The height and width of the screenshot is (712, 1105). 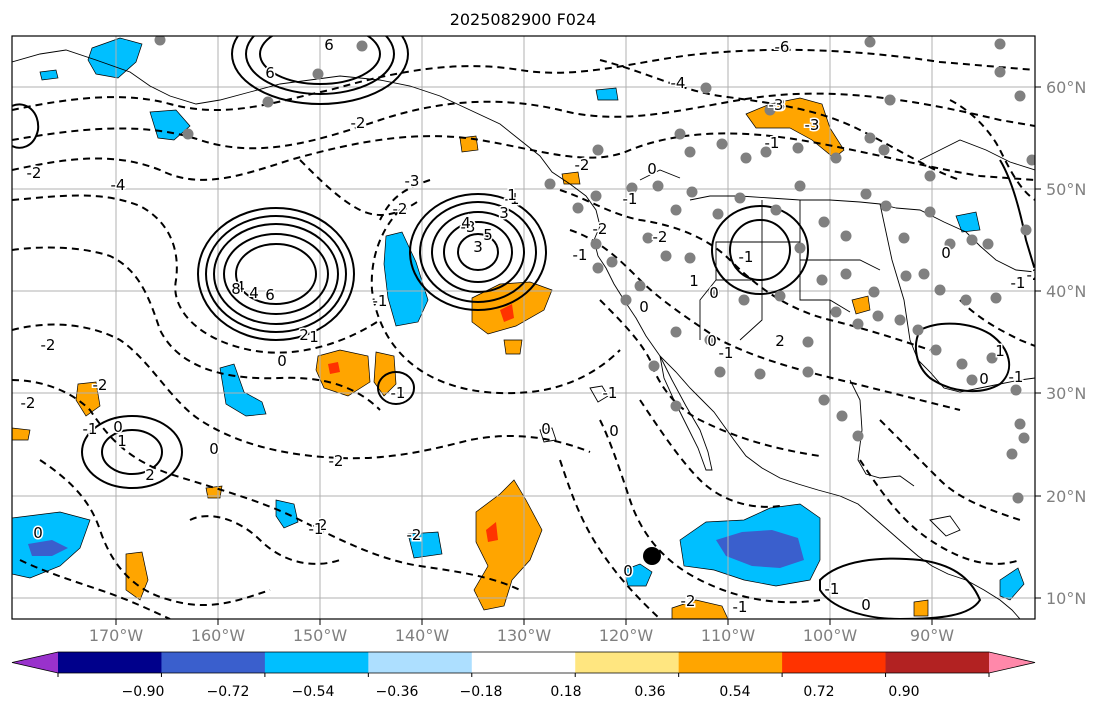 What do you see at coordinates (314, 337) in the screenshot?
I see `contour-label: 1` at bounding box center [314, 337].